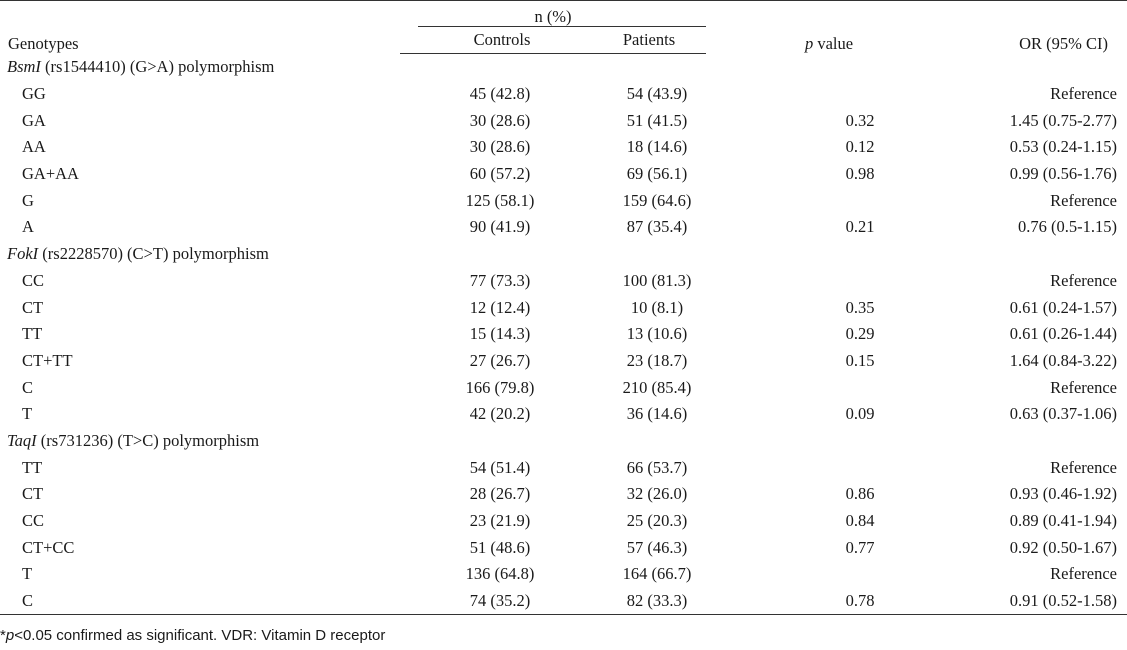 This screenshot has width=1127, height=650. I want to click on table-row: CT 28 (26.7) 32 (26.0) 0.86 0.93 (0.46-1.92), so click(563, 494).